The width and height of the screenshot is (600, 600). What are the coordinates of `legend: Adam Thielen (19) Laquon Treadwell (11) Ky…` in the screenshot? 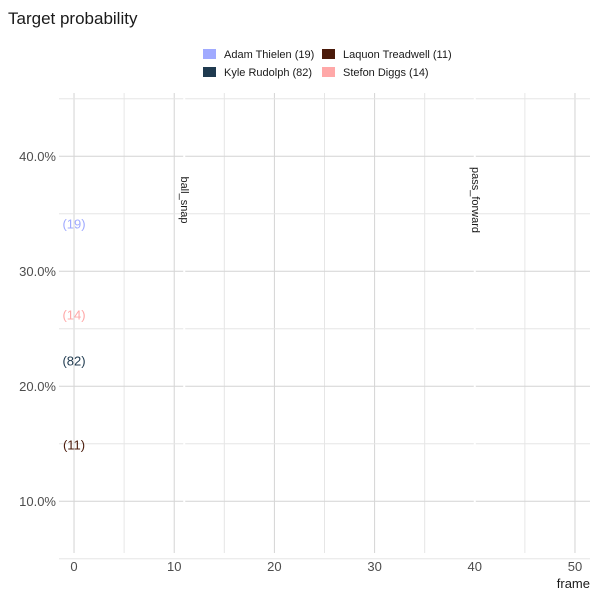 It's located at (327, 64).